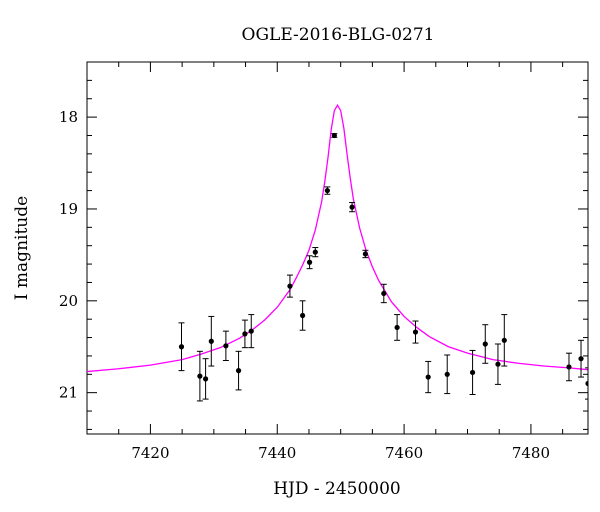 This screenshot has width=600, height=512. What do you see at coordinates (338, 35) in the screenshot?
I see `chart-title: OGLE-2016-BLG-0271` at bounding box center [338, 35].